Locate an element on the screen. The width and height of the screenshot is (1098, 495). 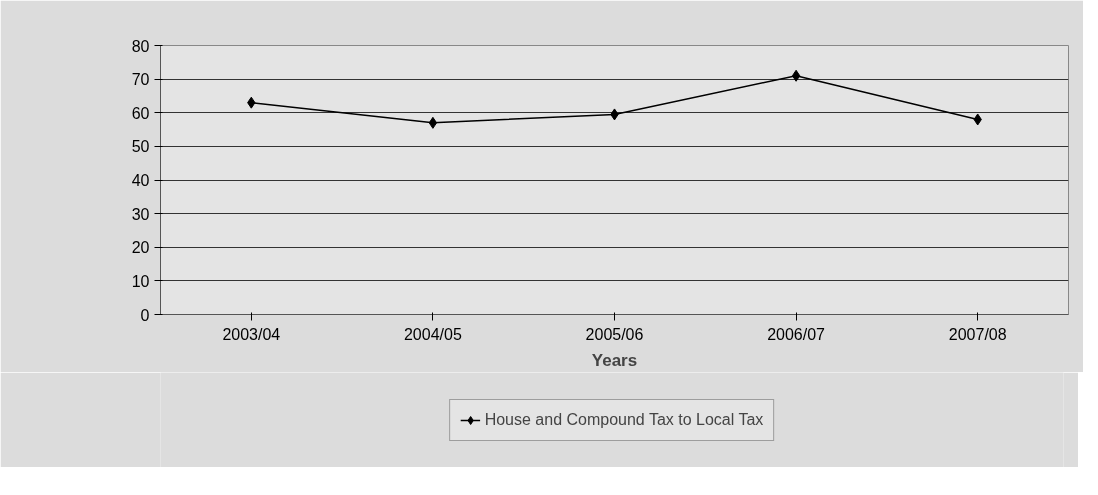
y-tick-label: 50 is located at coordinates (140, 147).